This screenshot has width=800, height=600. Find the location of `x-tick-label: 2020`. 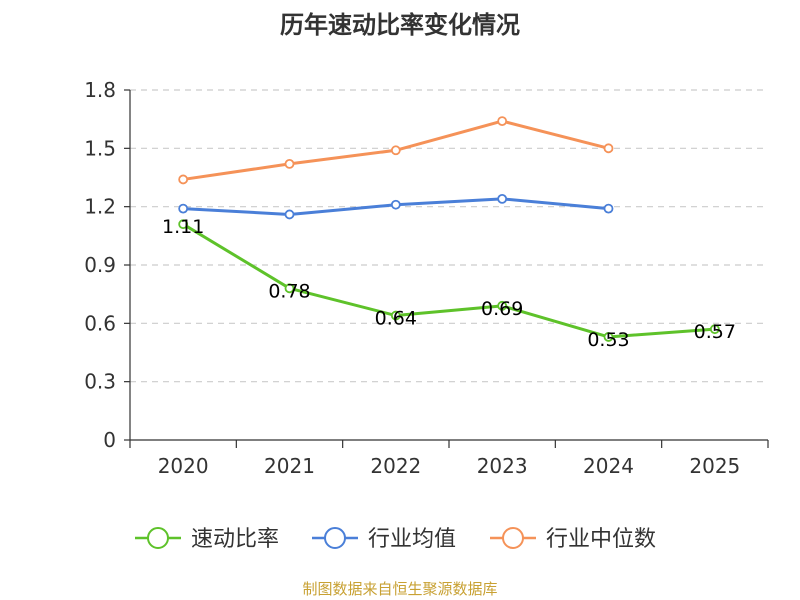

x-tick-label: 2020 is located at coordinates (183, 466).